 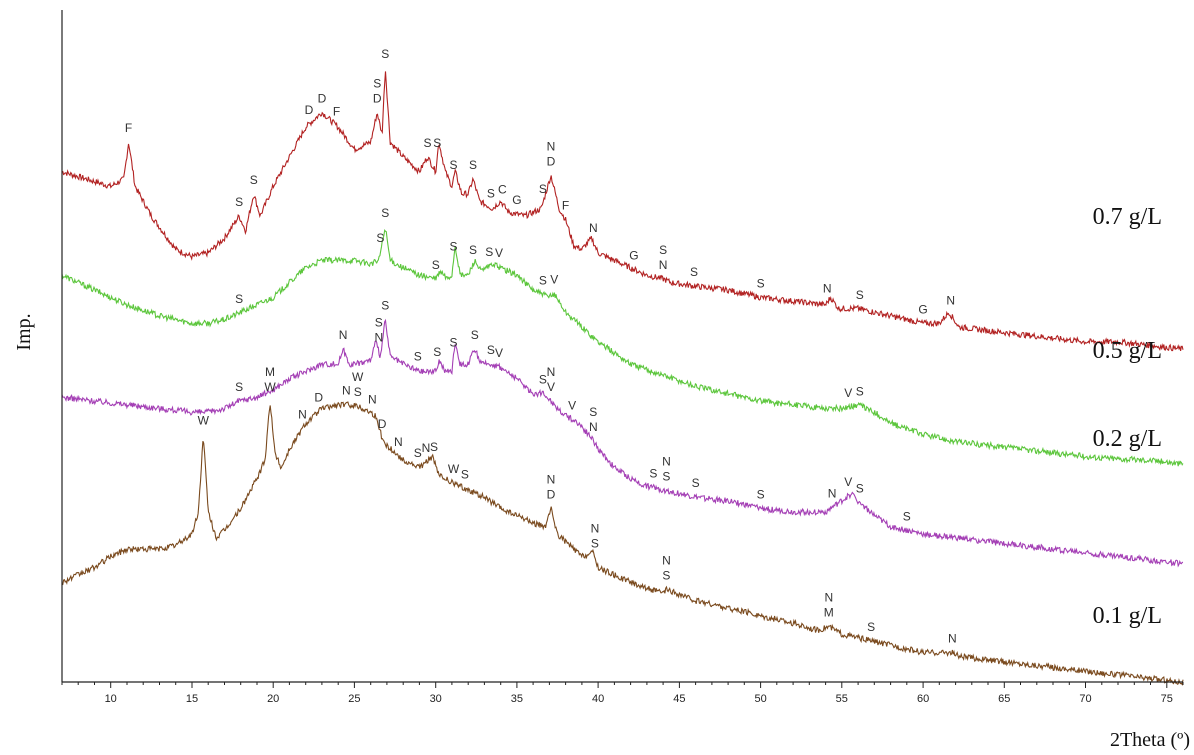 What do you see at coordinates (1004, 699) in the screenshot?
I see `x-tick-label: 65` at bounding box center [1004, 699].